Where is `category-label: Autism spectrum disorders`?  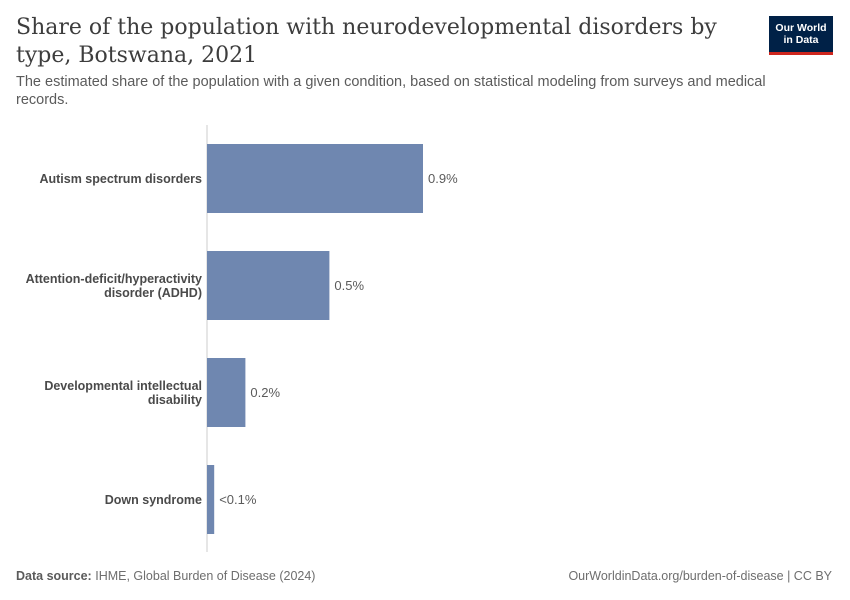
category-label: Autism spectrum disorders is located at coordinates (120, 179).